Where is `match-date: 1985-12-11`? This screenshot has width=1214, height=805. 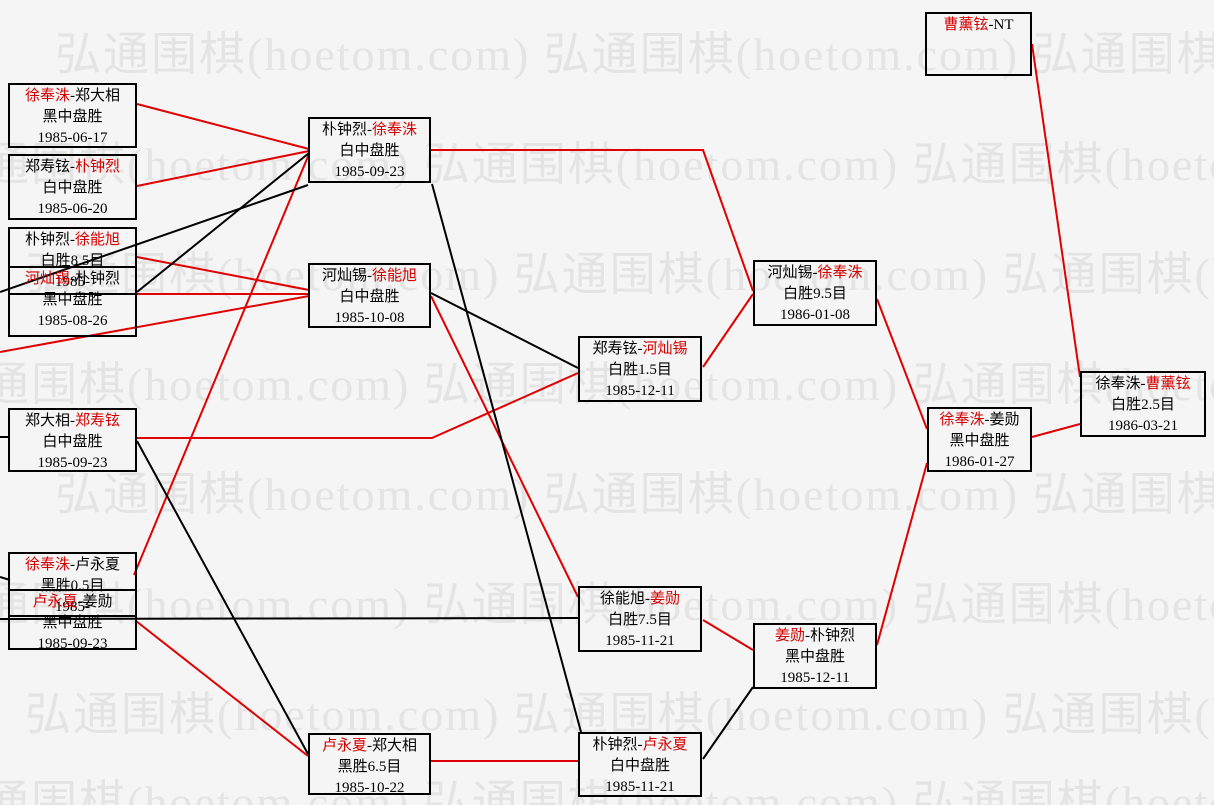
match-date: 1985-12-11 is located at coordinates (640, 391).